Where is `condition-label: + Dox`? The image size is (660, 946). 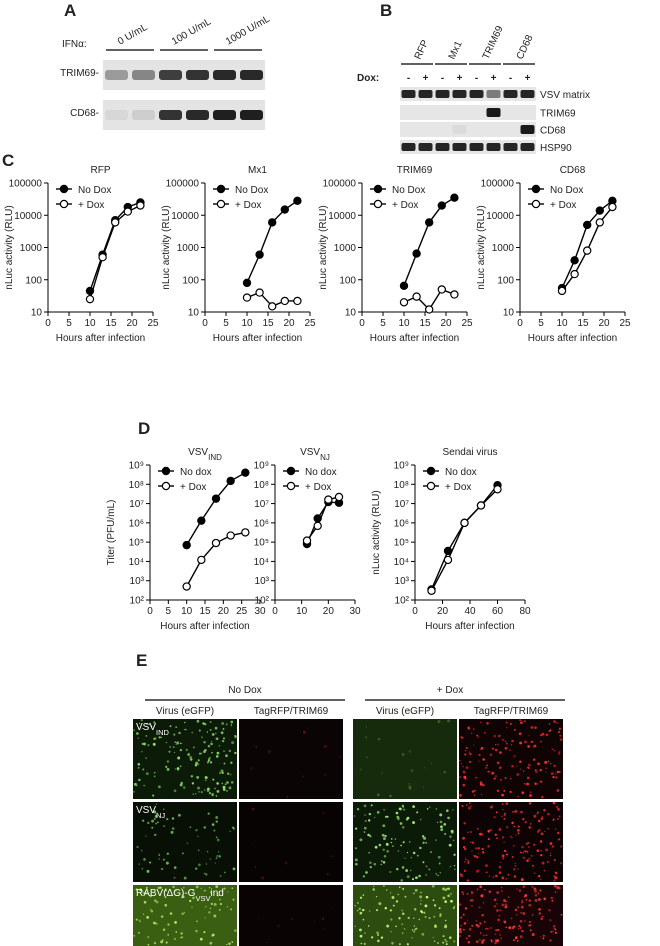 condition-label: + Dox is located at coordinates (450, 690).